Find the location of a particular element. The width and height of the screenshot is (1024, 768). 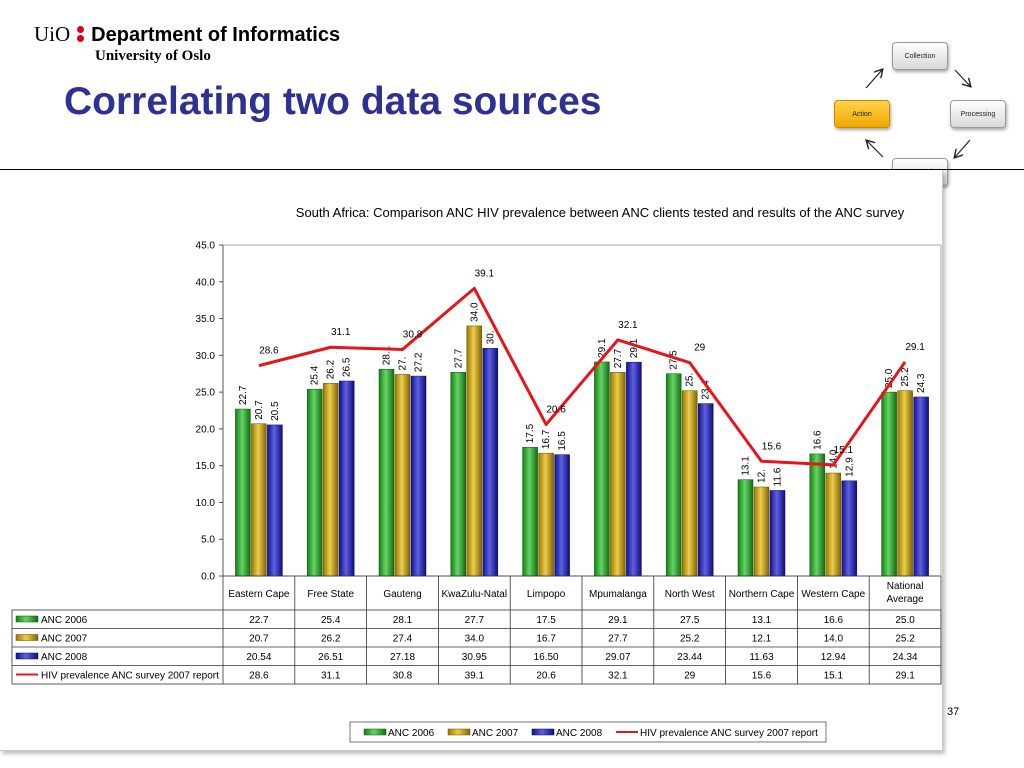

x-category-label: Eastern Cape is located at coordinates (259, 594).